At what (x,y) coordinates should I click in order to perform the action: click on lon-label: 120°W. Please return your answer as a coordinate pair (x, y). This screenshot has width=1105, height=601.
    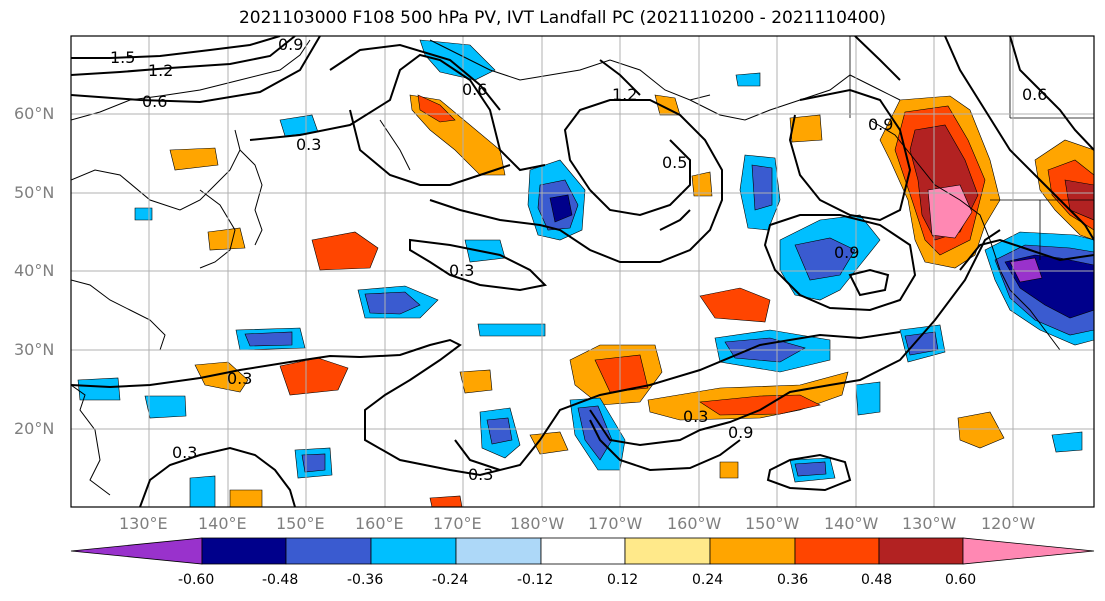
    Looking at the image, I should click on (1008, 523).